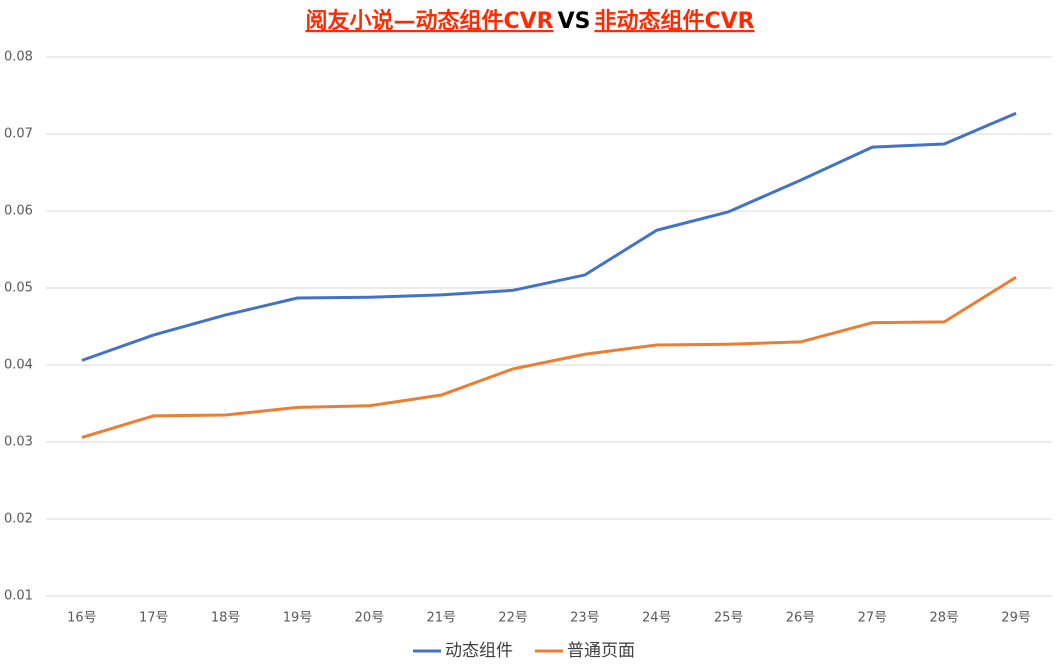 The height and width of the screenshot is (670, 1056). I want to click on x-tick-label: 18号, so click(226, 618).